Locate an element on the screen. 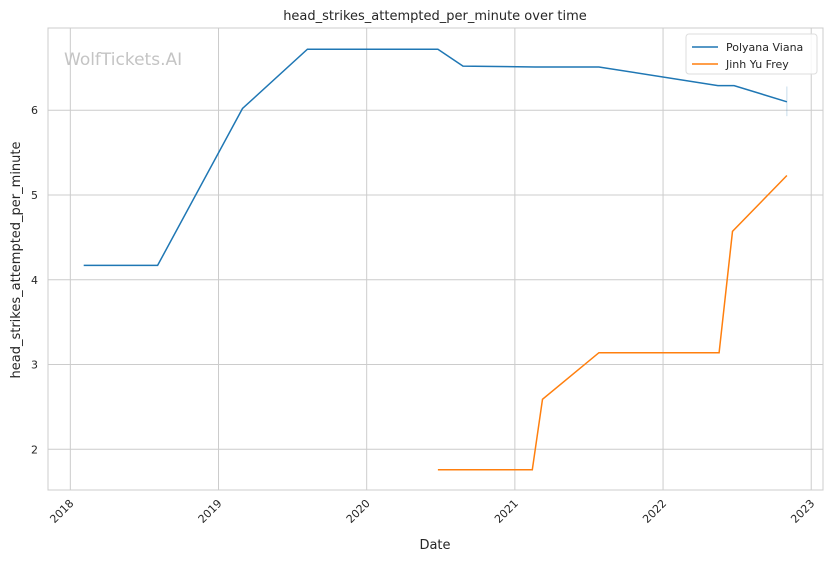 Image resolution: width=836 pixels, height=565 pixels. legend-label: Jinh Yu Frey is located at coordinates (757, 64).